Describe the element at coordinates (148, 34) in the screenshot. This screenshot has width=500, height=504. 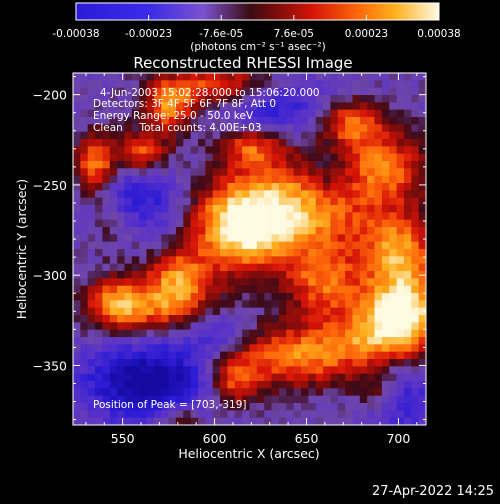
I see `colorbar-tick-label: -0.00023` at that location.